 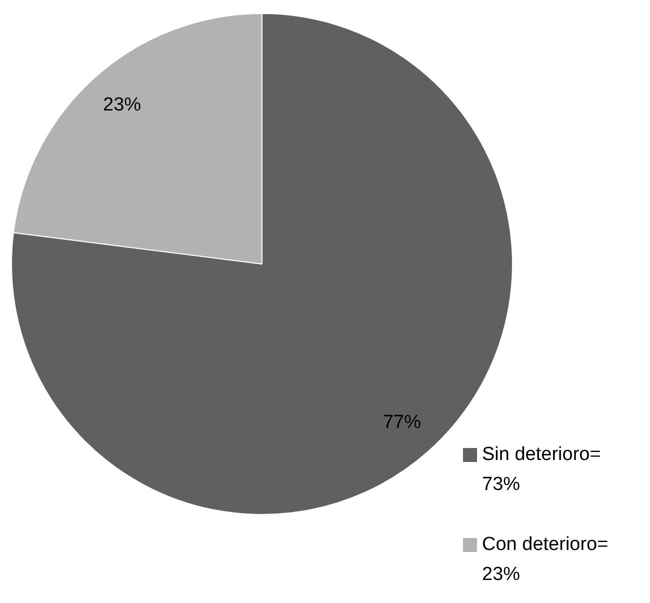 What do you see at coordinates (402, 423) in the screenshot?
I see `data-label: 77%` at bounding box center [402, 423].